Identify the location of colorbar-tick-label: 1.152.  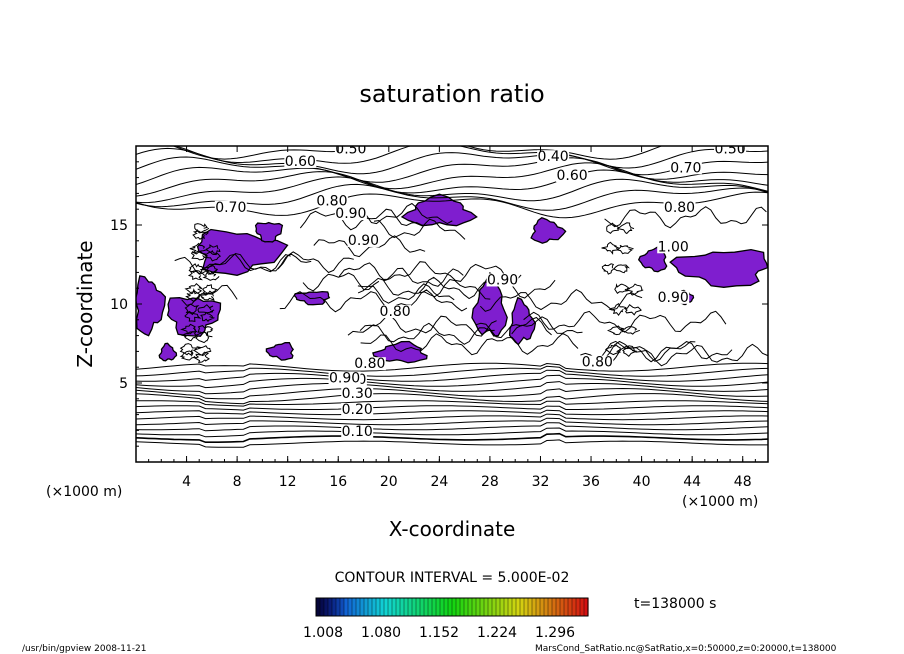
(439, 633).